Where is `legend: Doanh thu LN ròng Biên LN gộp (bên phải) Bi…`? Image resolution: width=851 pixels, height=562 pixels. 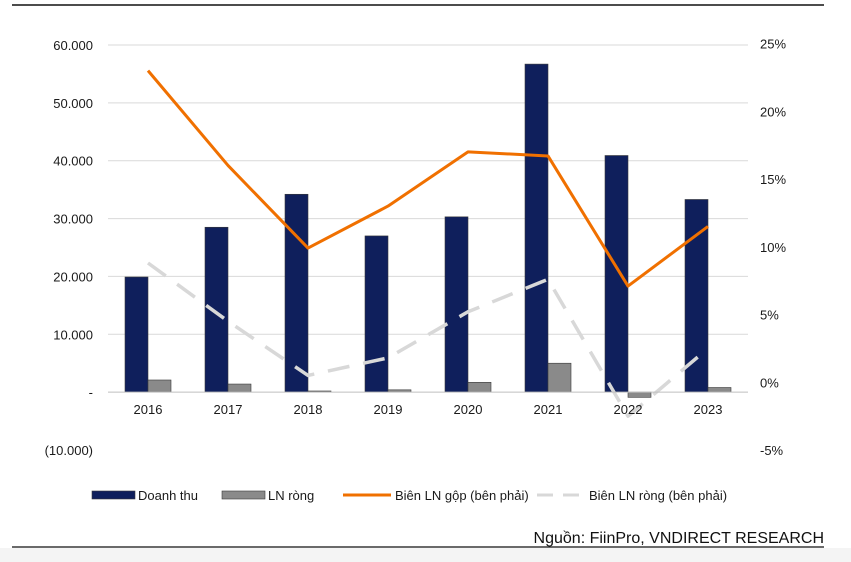
legend: Doanh thu LN ròng Biên LN gộp (bên phải) Bi… is located at coordinates (409, 495).